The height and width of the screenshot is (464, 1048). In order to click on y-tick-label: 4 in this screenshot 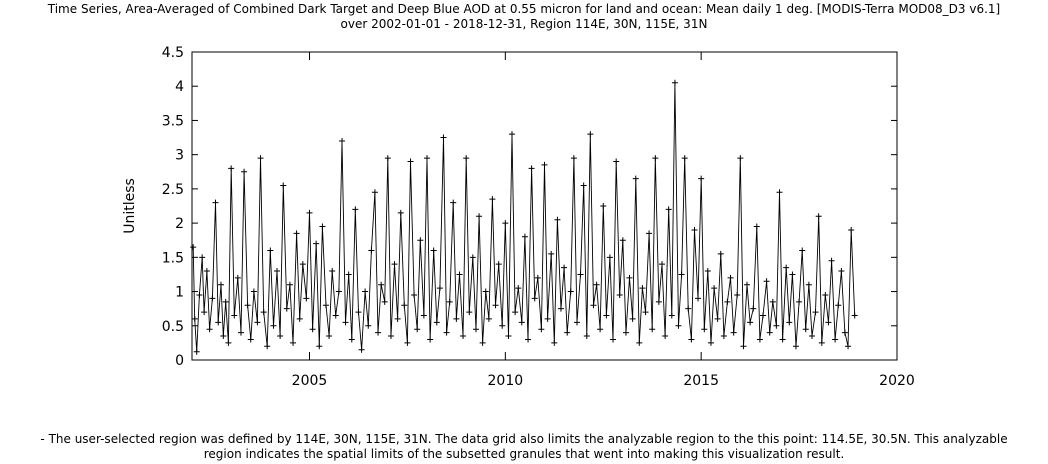, I will do `click(179, 87)`.